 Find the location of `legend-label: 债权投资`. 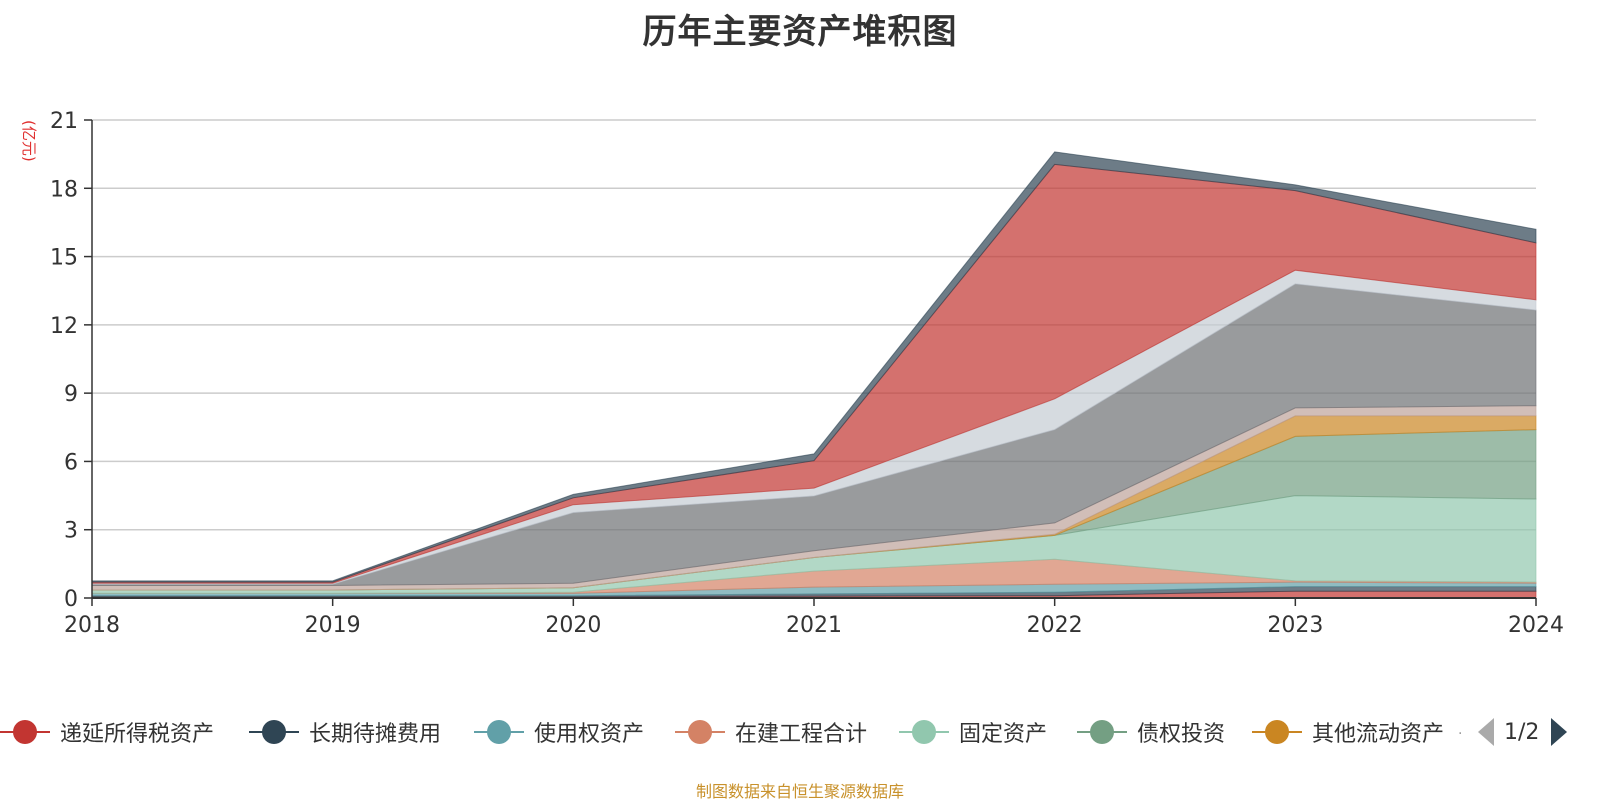

legend-label: 债权投资 is located at coordinates (1181, 734).